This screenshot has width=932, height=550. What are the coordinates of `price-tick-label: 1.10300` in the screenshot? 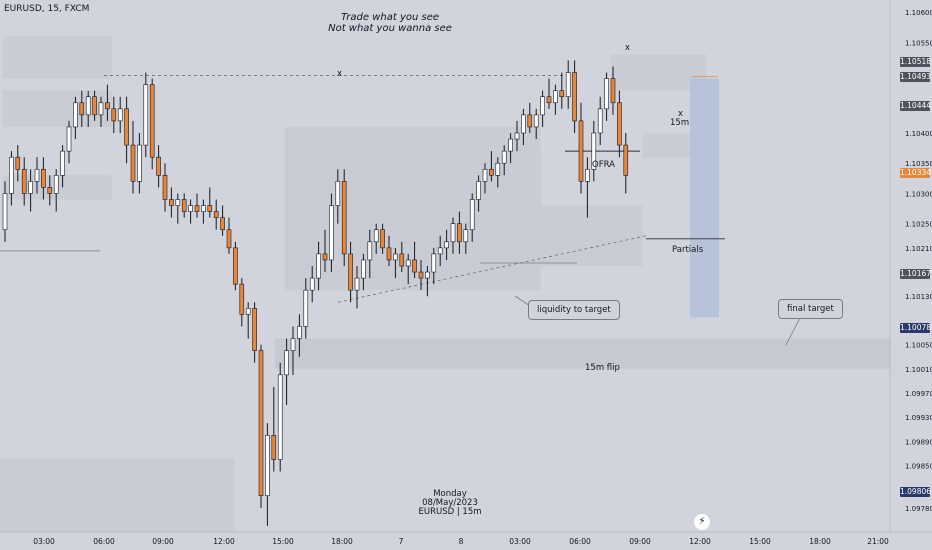 It's located at (918, 194).